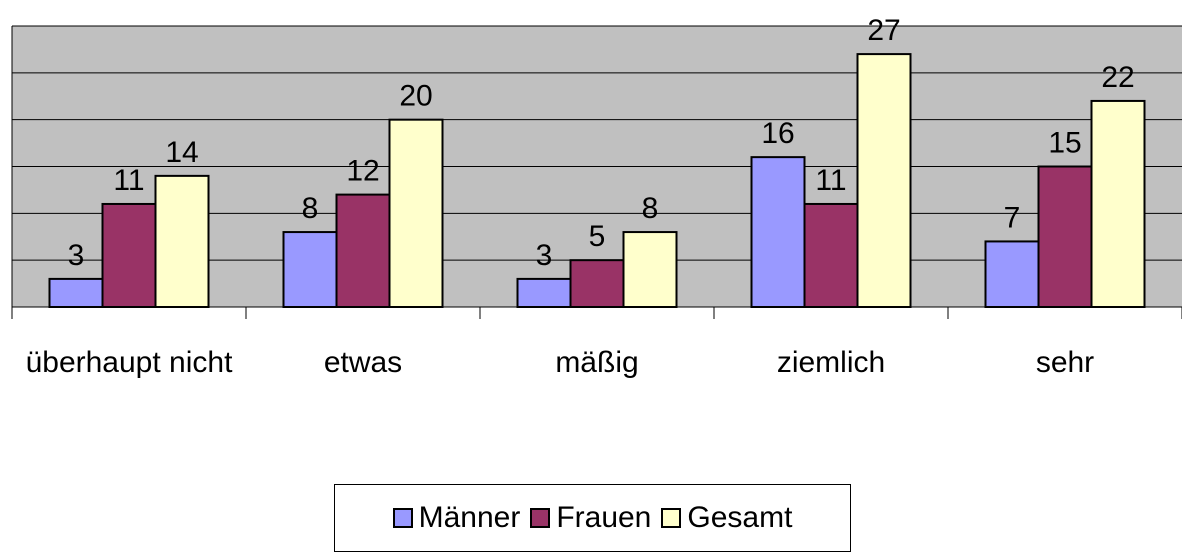 This screenshot has height=554, width=1182. Describe the element at coordinates (740, 517) in the screenshot. I see `legend-label: Gesamt` at that location.